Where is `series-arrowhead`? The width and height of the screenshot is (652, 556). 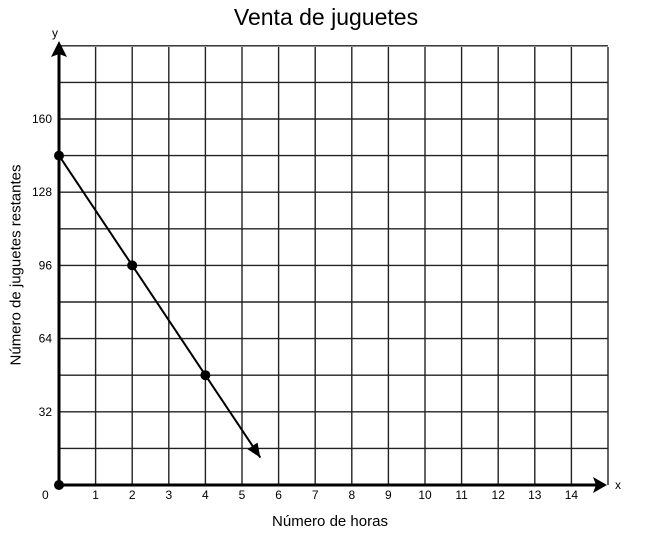 series-arrowhead is located at coordinates (254, 450).